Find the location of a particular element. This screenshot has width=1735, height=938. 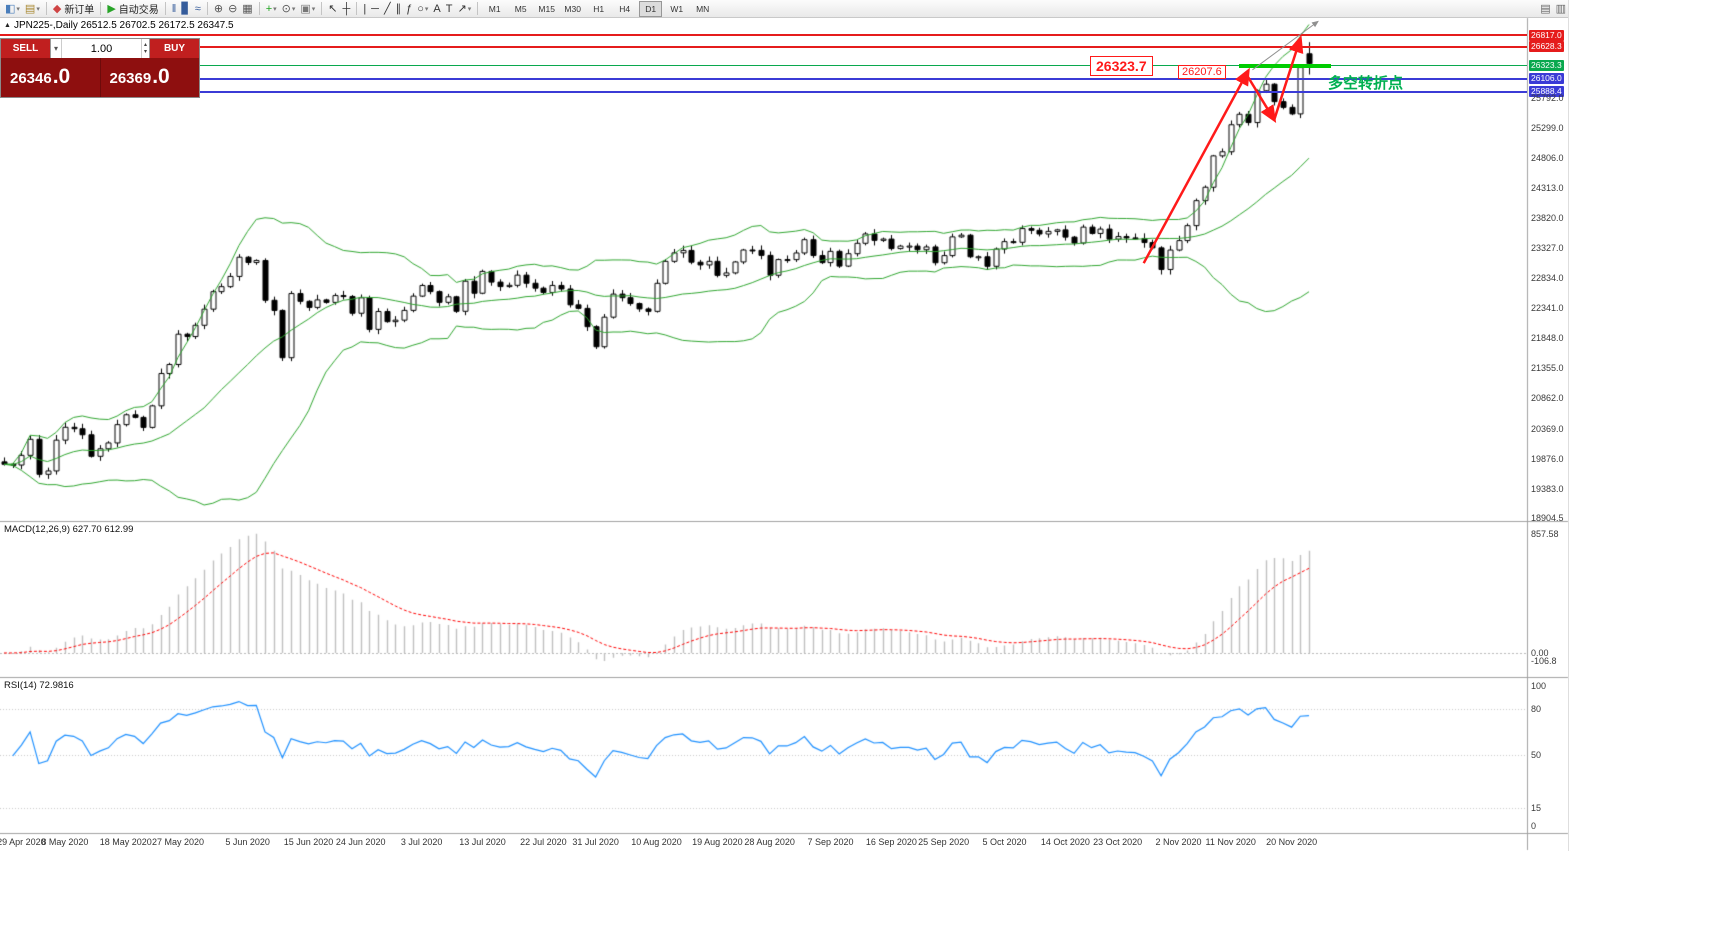

arrow-objects-icon: ↗ ▾ is located at coordinates (464, 9).